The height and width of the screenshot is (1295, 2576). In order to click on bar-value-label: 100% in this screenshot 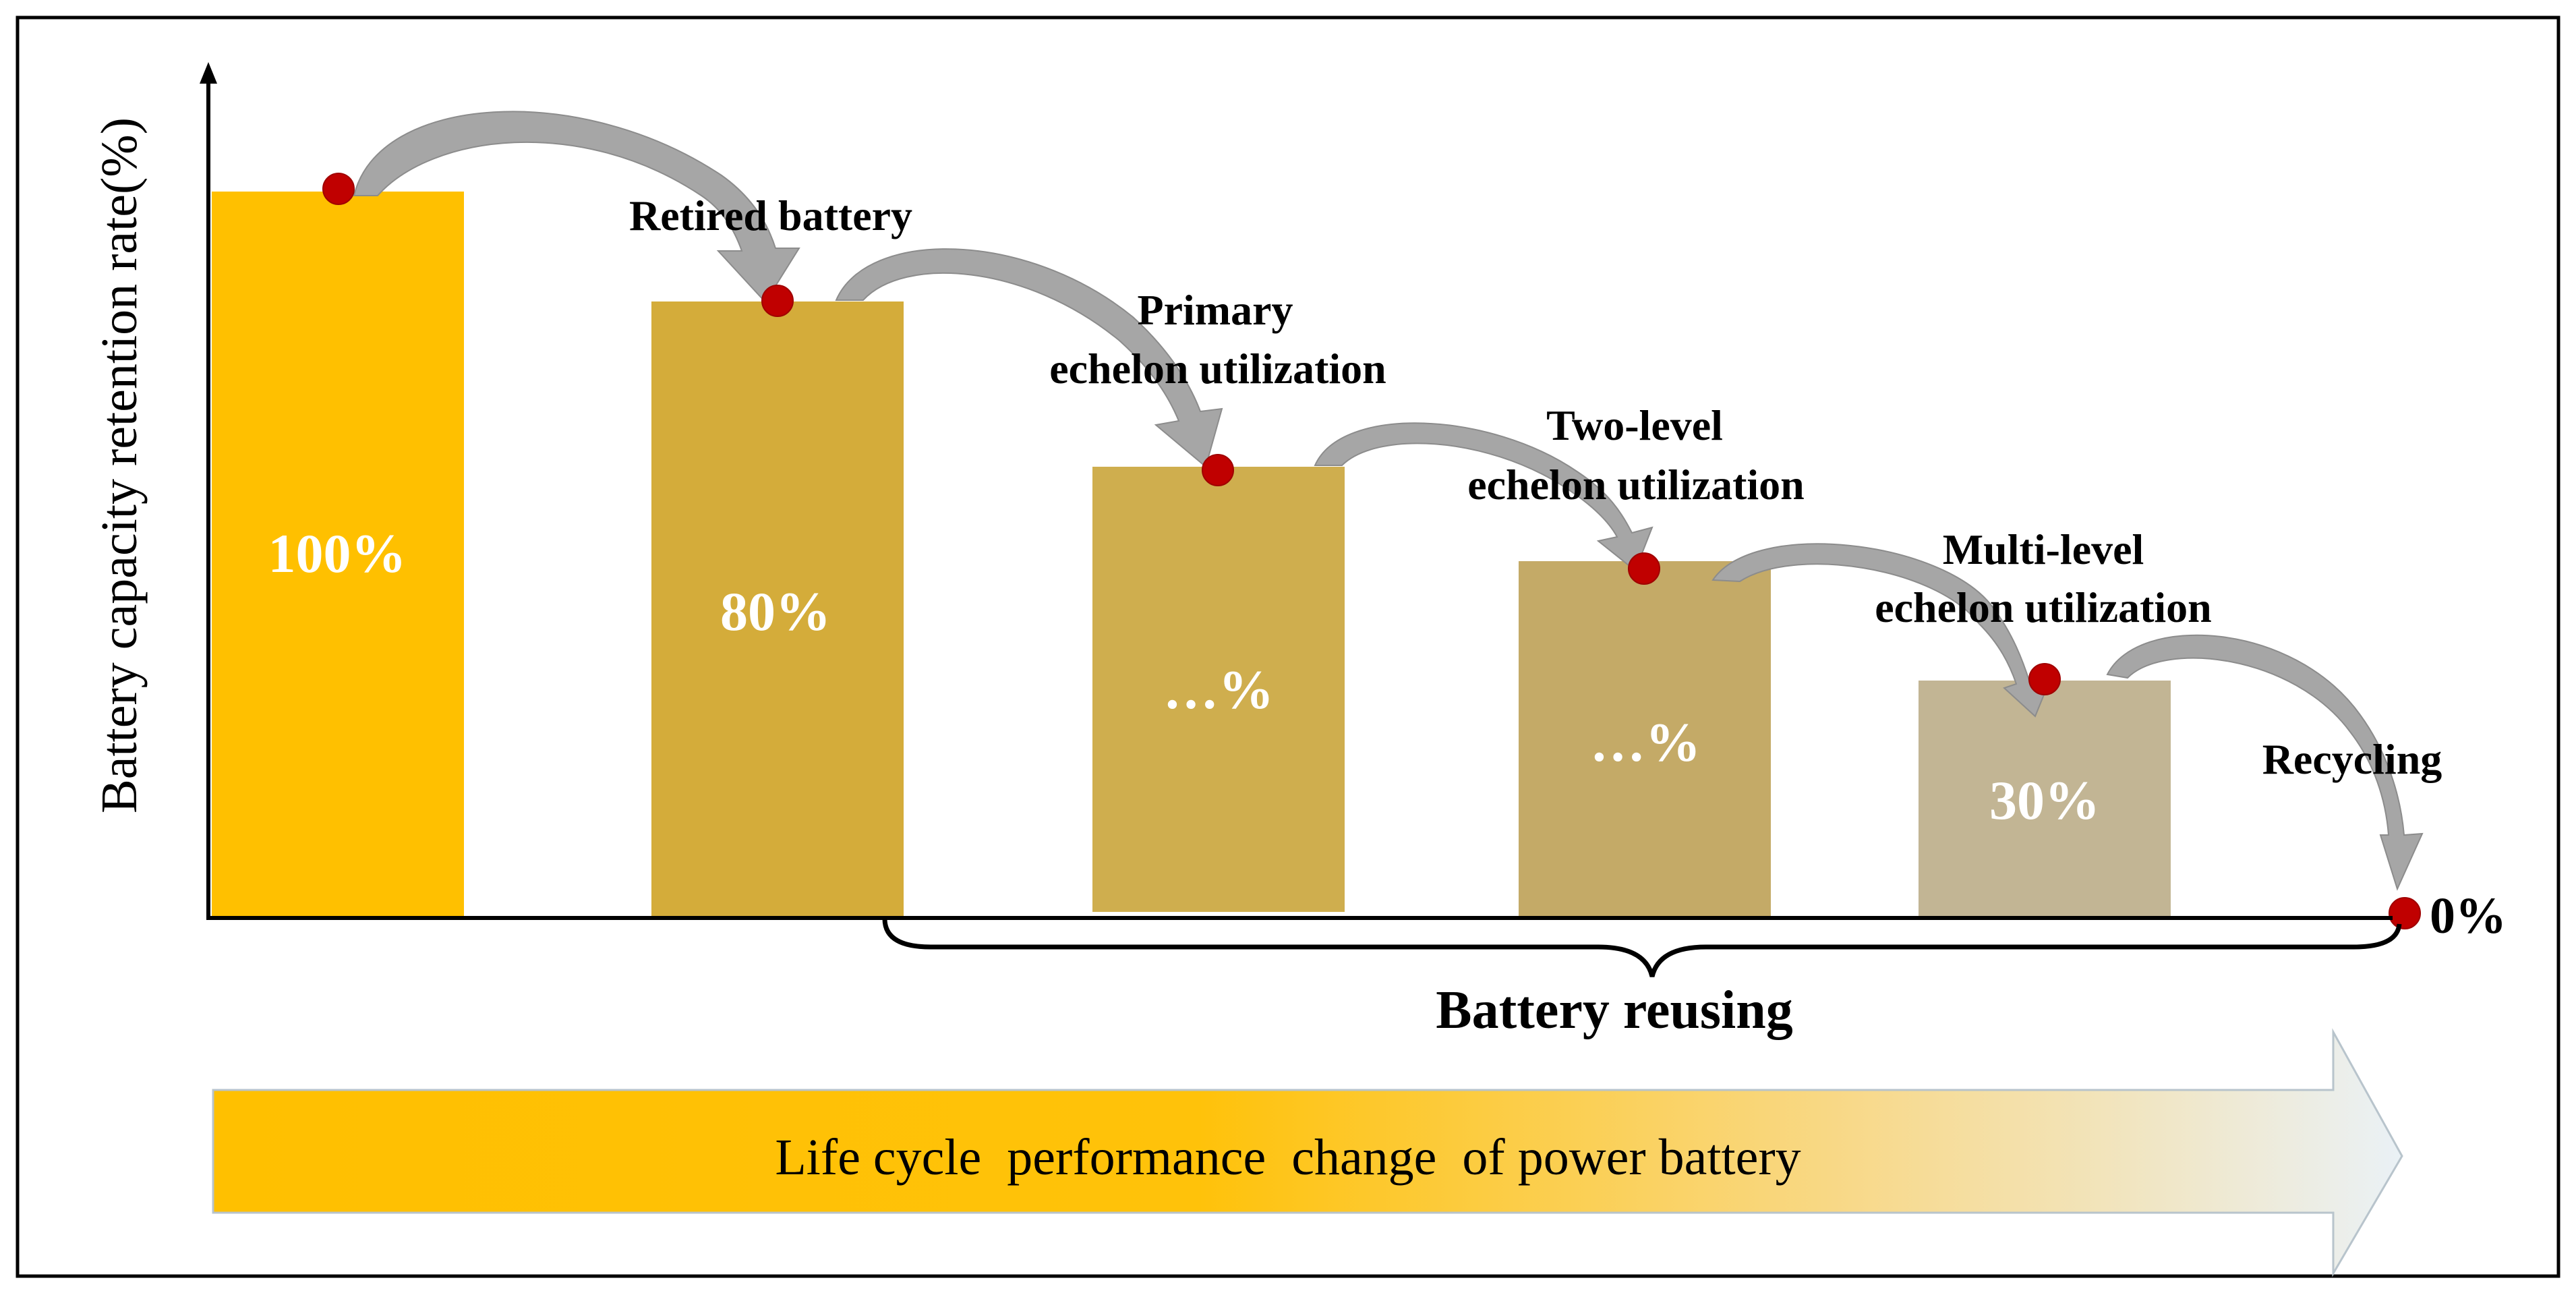, I will do `click(337, 553)`.